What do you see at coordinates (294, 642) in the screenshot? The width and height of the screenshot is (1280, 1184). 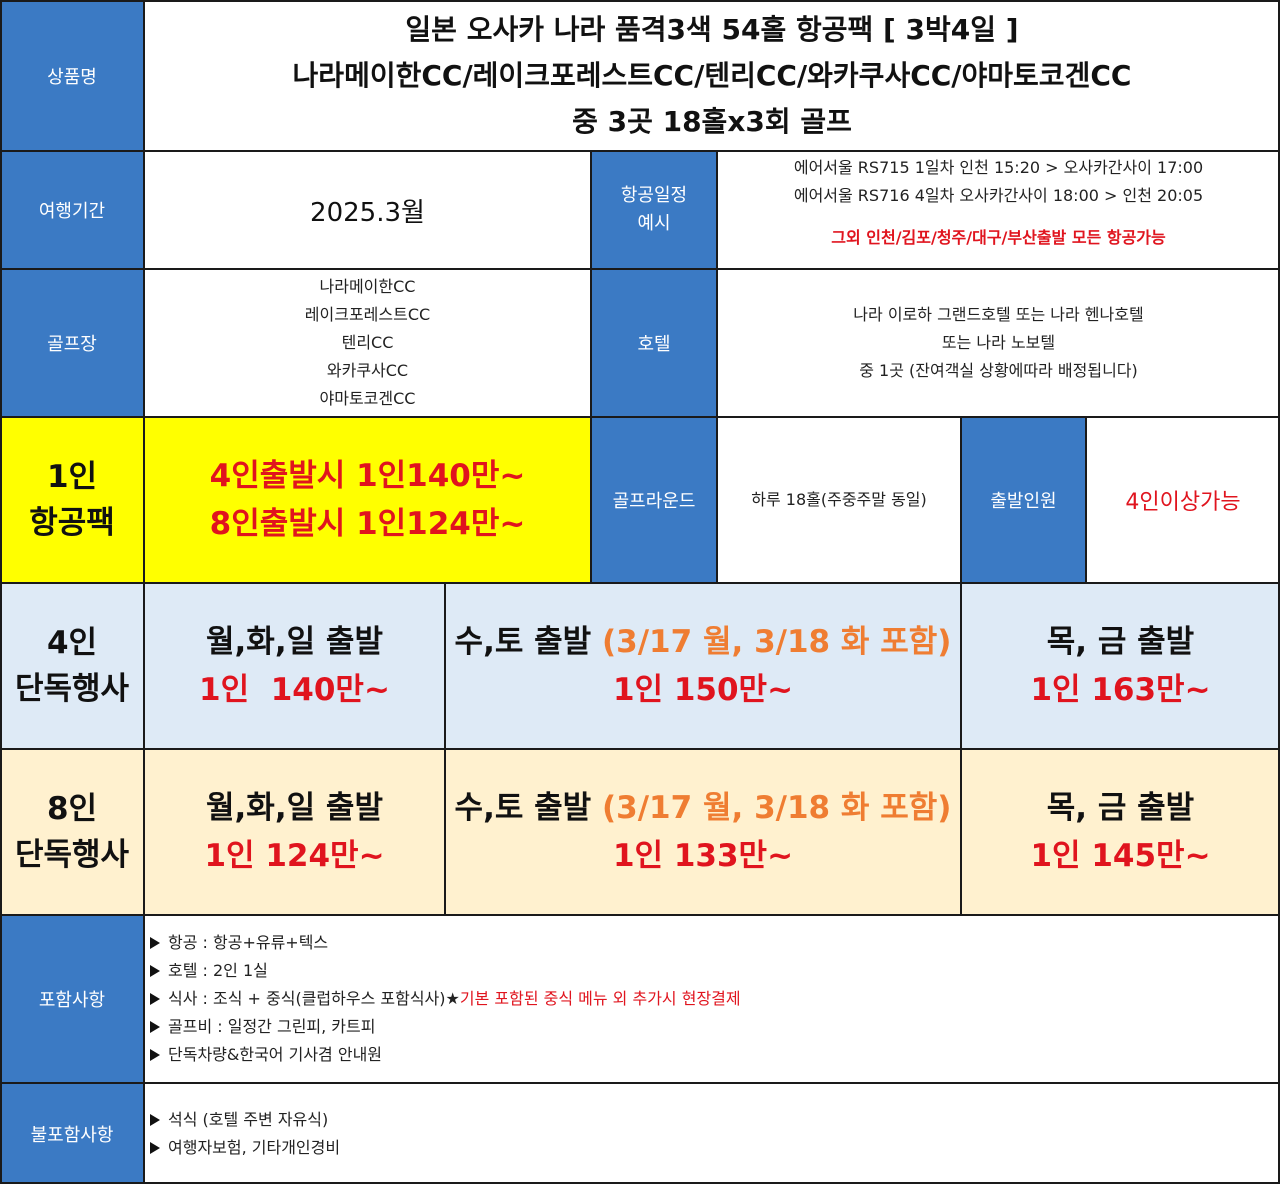 I see `group4-a-days: 월,화,일 출발` at bounding box center [294, 642].